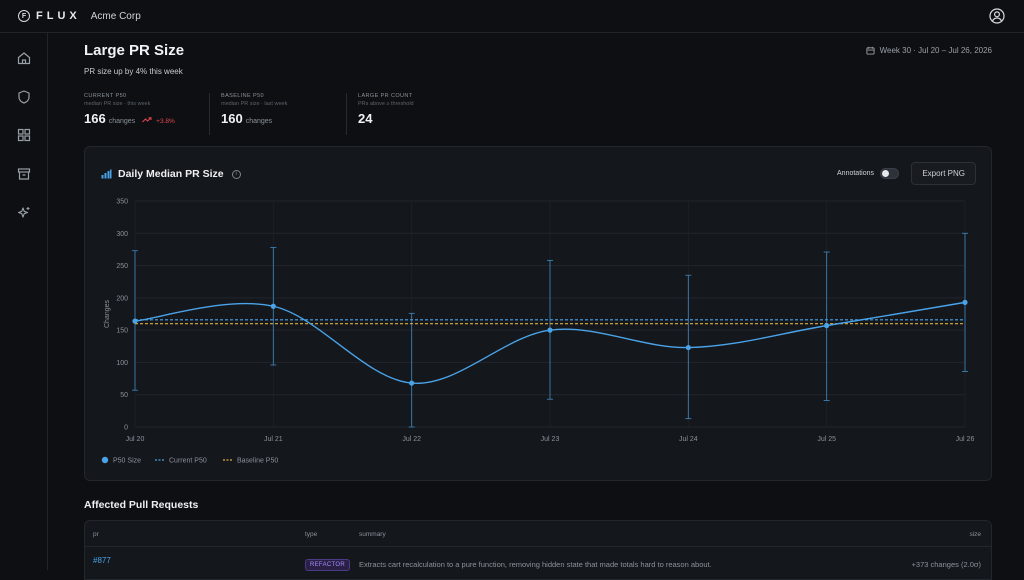  Describe the element at coordinates (124, 395) in the screenshot. I see `y-tick-label: 50` at that location.